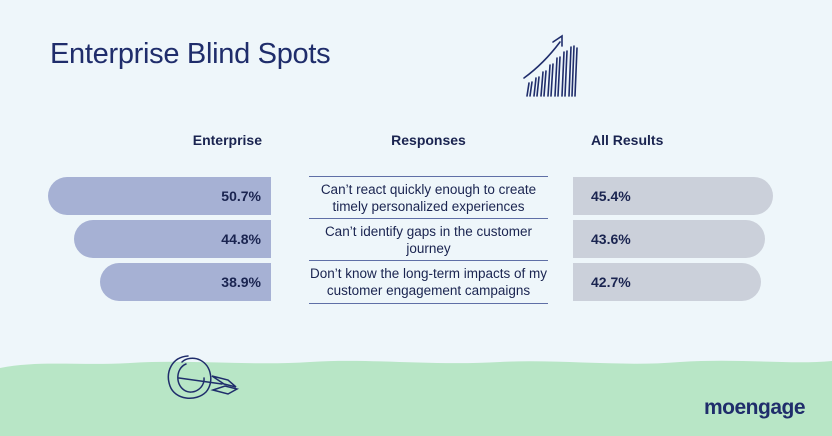 The height and width of the screenshot is (436, 832). Describe the element at coordinates (190, 54) in the screenshot. I see `page-title: Enterprise Blind Spots` at that location.